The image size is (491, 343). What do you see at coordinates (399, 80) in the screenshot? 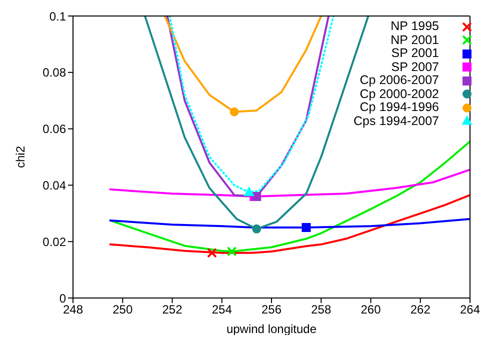
I see `legend-label: Cp 2006-2007` at bounding box center [399, 80].